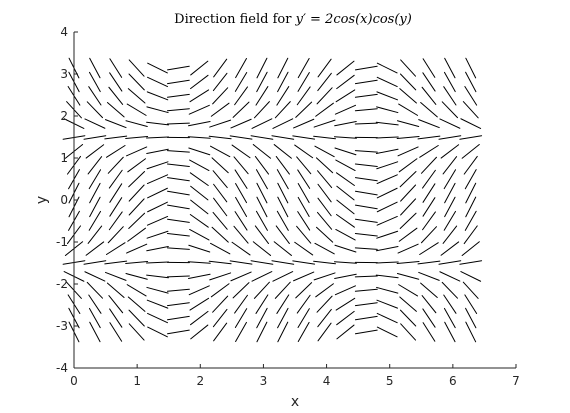 Image resolution: width=570 pixels, height=413 pixels. What do you see at coordinates (74, 381) in the screenshot?
I see `x-tick-label: 0` at bounding box center [74, 381].